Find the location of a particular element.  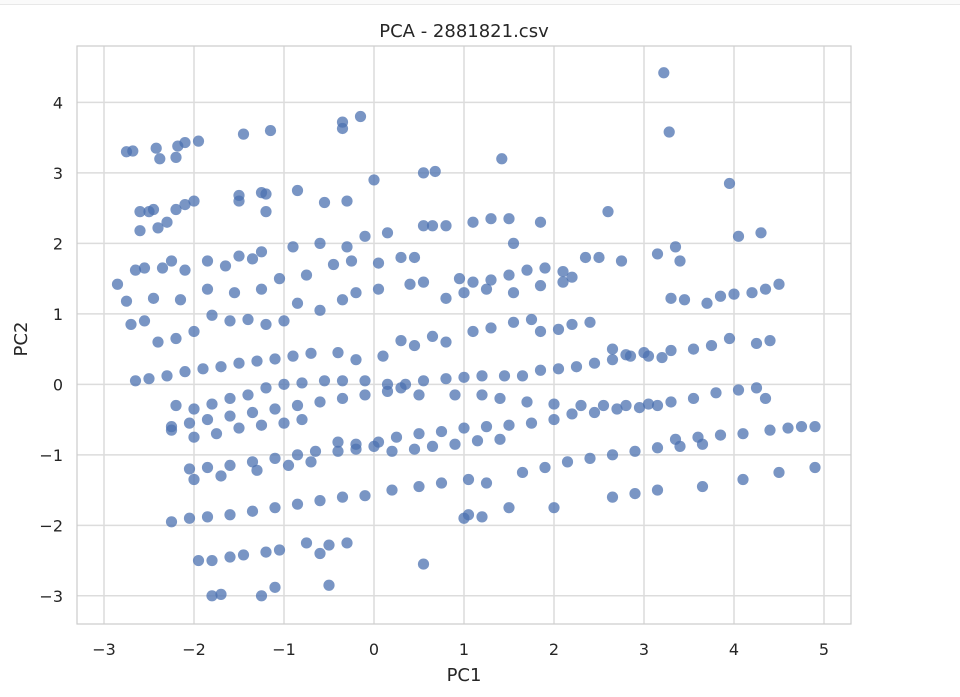

y-axis-label: PC2 is located at coordinates (21, 339).